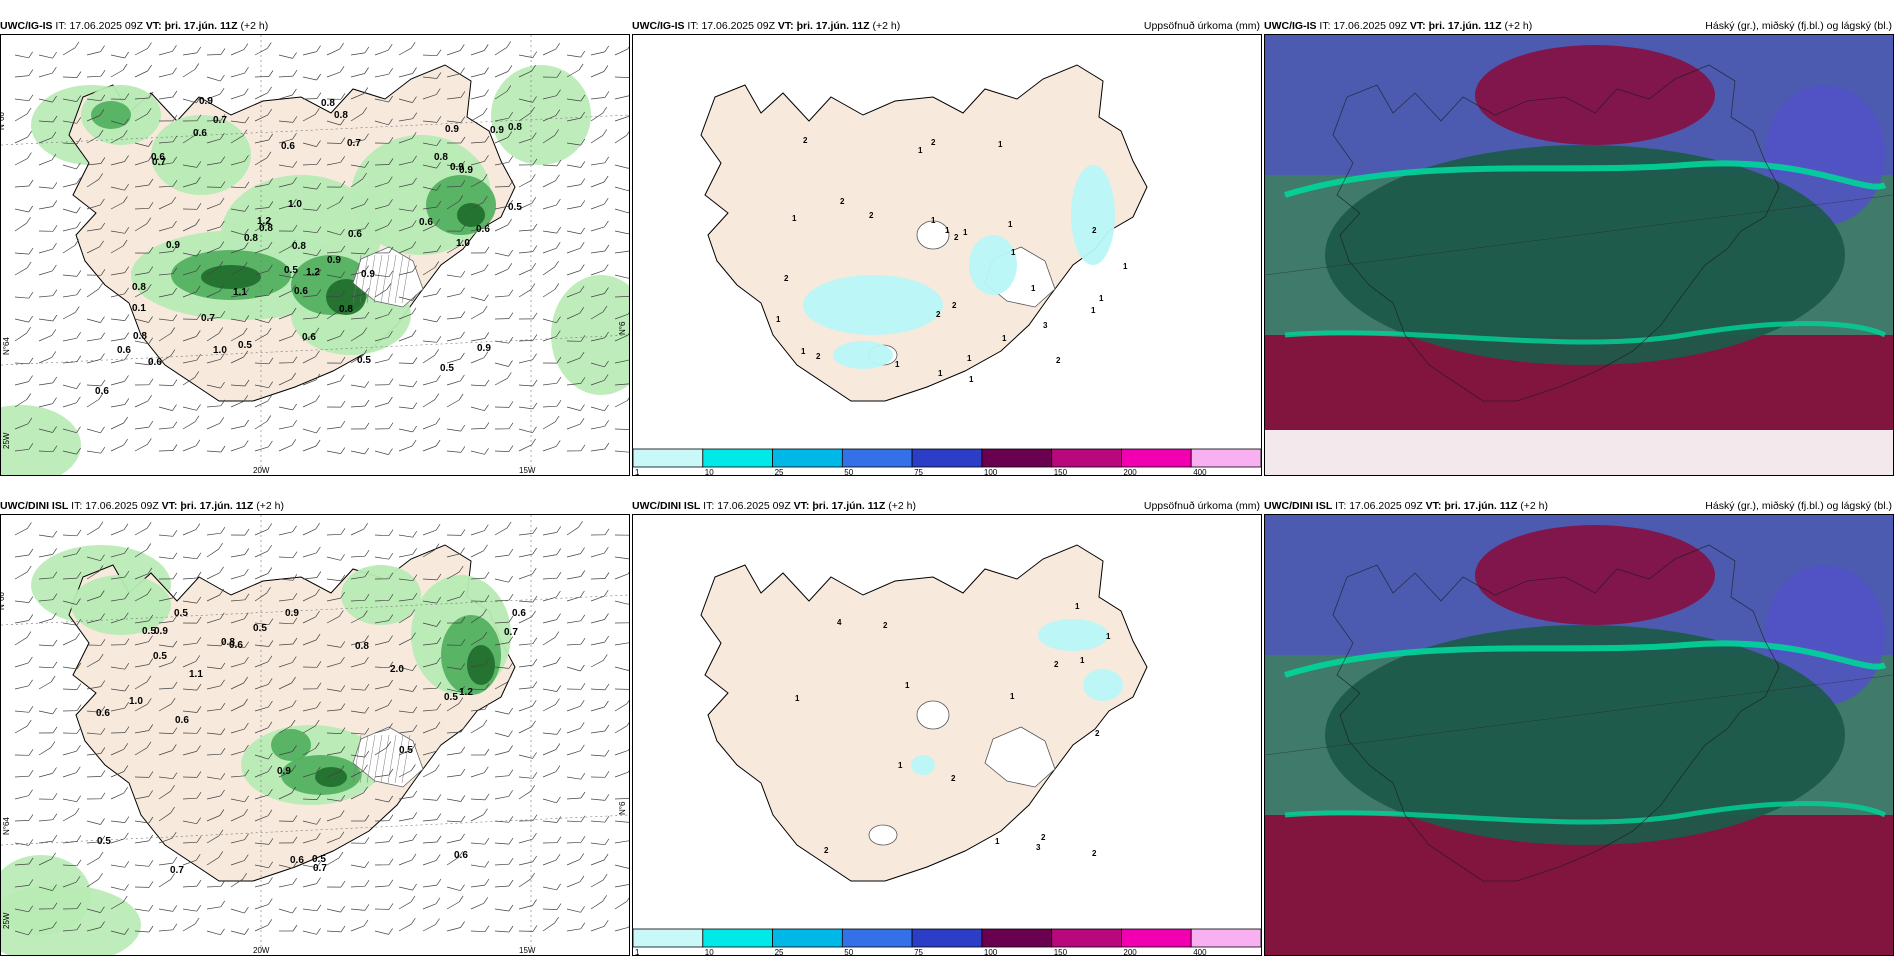 Image resolution: width=1900 pixels, height=956 pixels. Describe the element at coordinates (1595, 575) in the screenshot. I see `low-cloud-area` at that location.